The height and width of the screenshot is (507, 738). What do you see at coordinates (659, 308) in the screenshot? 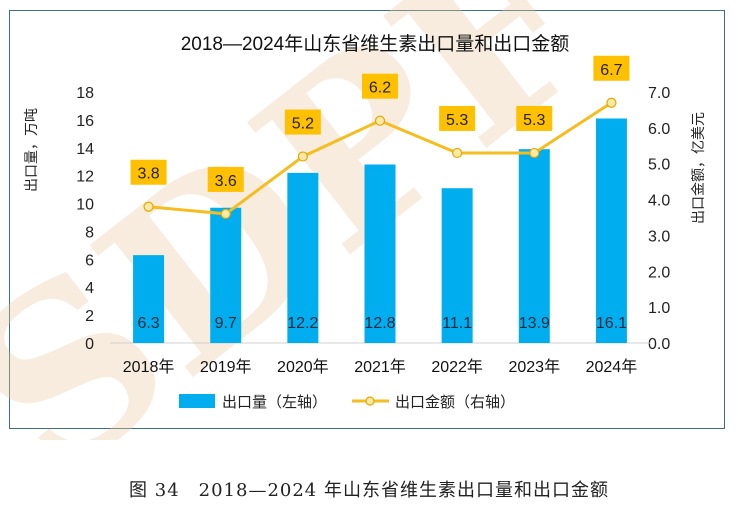
I see `right-tick-label: 1.0` at bounding box center [659, 308].